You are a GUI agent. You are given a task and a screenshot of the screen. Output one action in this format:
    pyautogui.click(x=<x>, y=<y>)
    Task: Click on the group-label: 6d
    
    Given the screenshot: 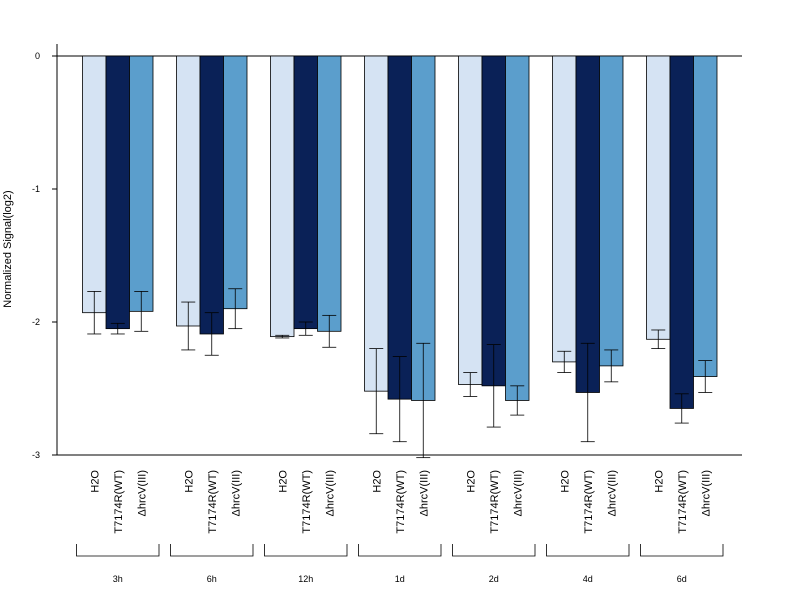 What is the action you would take?
    pyautogui.click(x=682, y=579)
    